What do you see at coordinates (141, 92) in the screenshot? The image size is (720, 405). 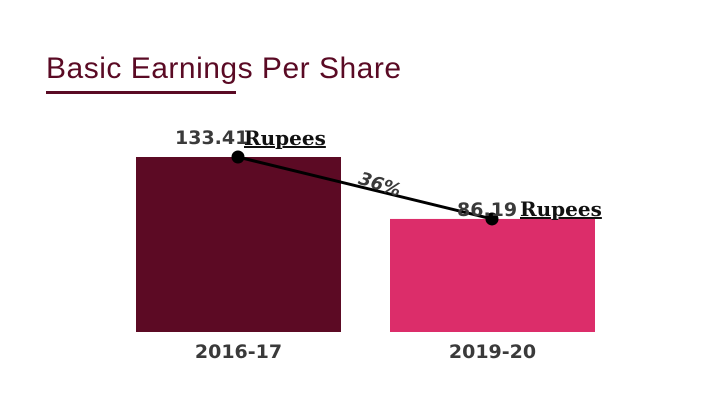 I see `title-underline` at bounding box center [141, 92].